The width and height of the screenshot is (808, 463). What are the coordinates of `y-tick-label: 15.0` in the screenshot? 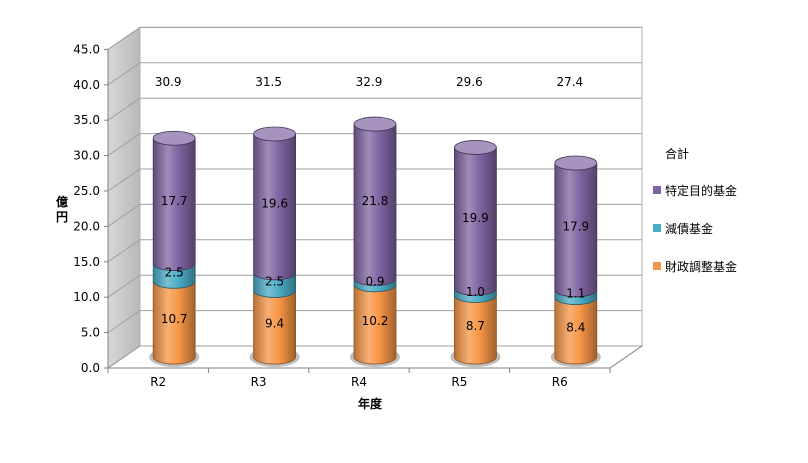 It's located at (86, 262).